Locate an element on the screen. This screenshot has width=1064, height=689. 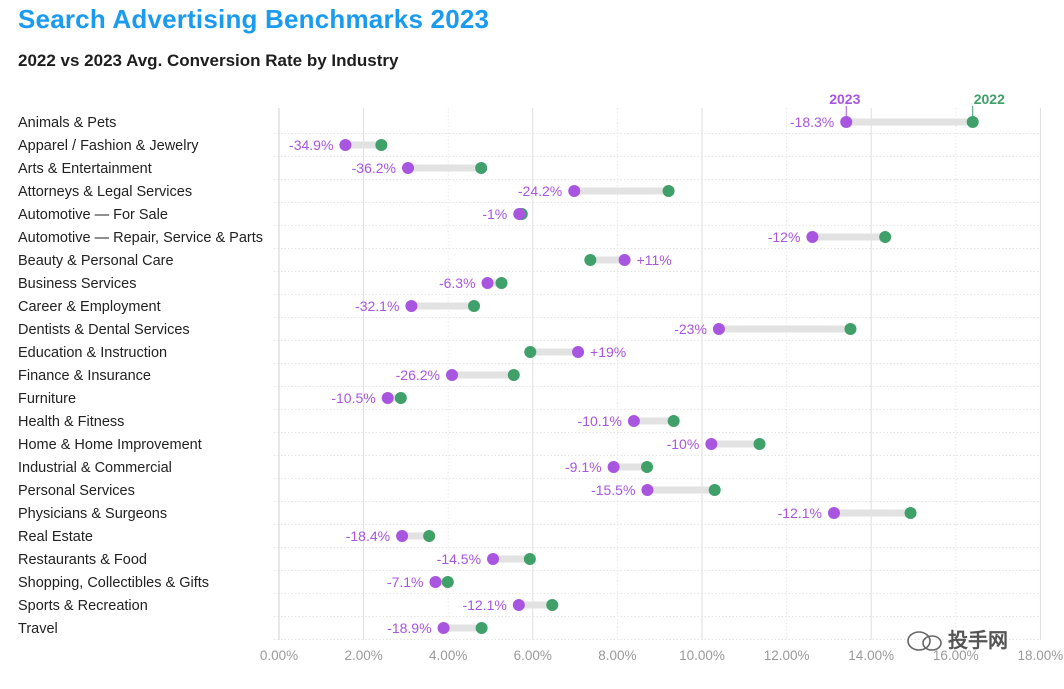
change-label: -18.9% is located at coordinates (409, 628).